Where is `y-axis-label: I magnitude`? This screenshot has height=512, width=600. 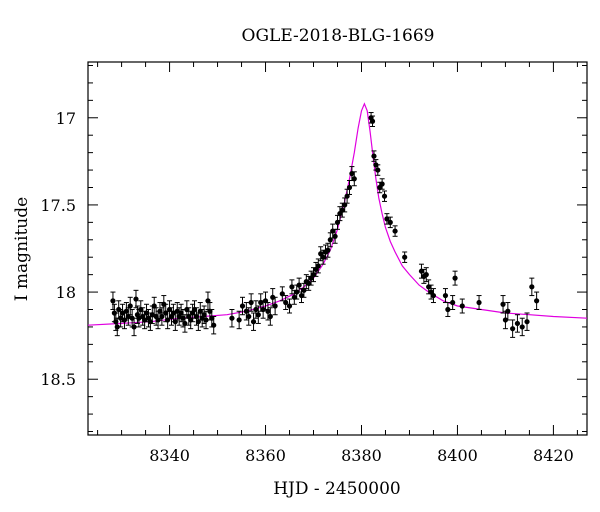
y-axis-label: I magnitude is located at coordinates (22, 249).